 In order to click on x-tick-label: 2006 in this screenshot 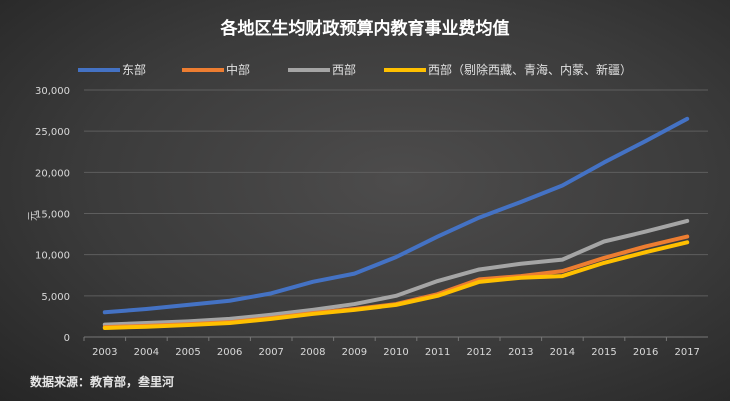, I will do `click(229, 352)`.